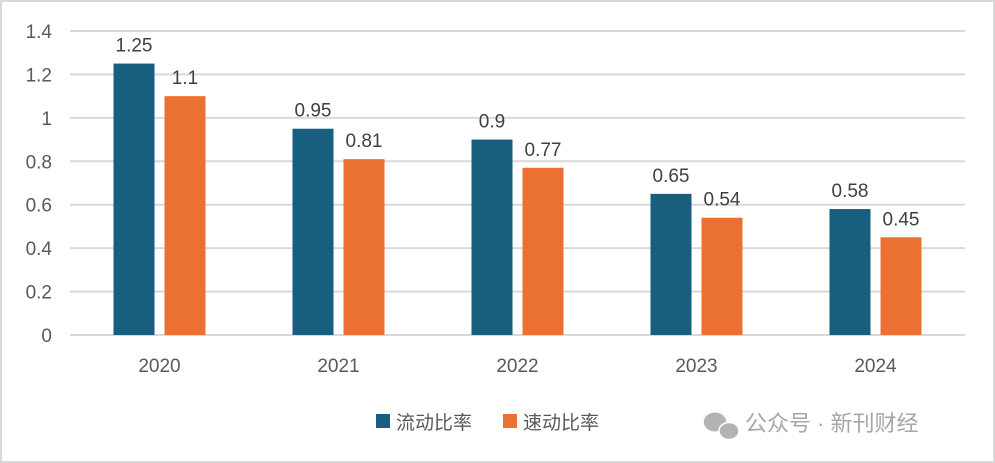 The image size is (995, 463). I want to click on legend-label: 速动比率, so click(561, 423).